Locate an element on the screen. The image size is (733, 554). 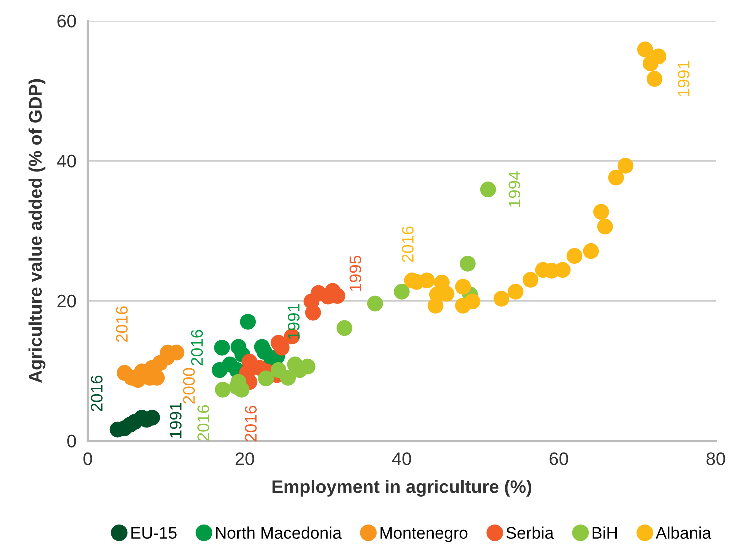
annotation: 1995 is located at coordinates (356, 274).